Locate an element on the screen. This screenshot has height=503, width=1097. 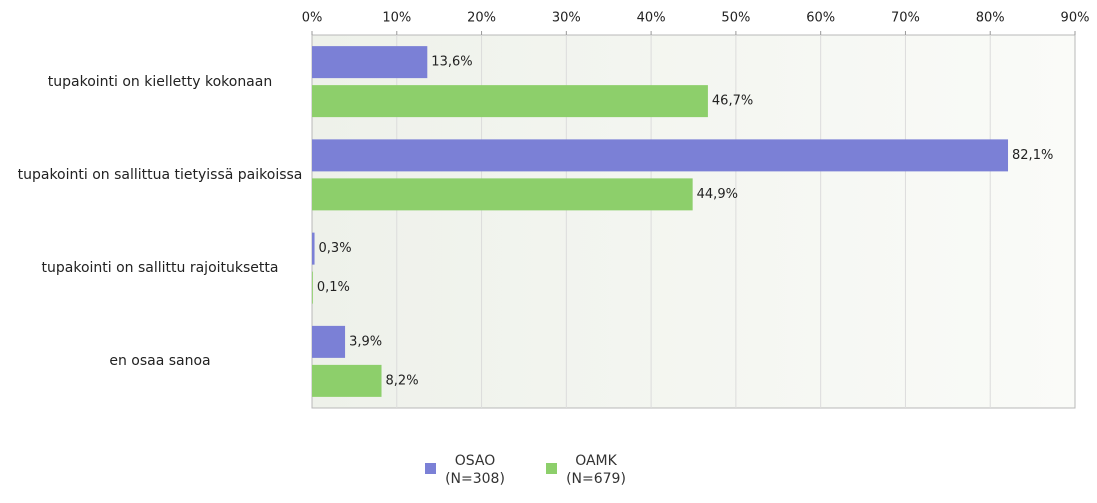
data-label: 0,3% is located at coordinates (335, 248).